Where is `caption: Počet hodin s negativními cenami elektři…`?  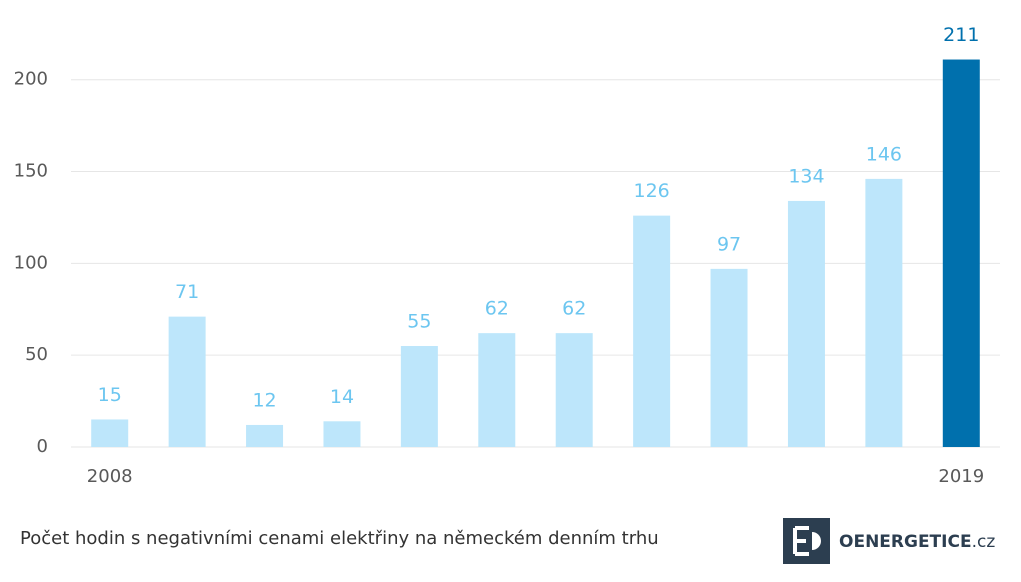 caption: Počet hodin s negativními cenami elektři… is located at coordinates (339, 538).